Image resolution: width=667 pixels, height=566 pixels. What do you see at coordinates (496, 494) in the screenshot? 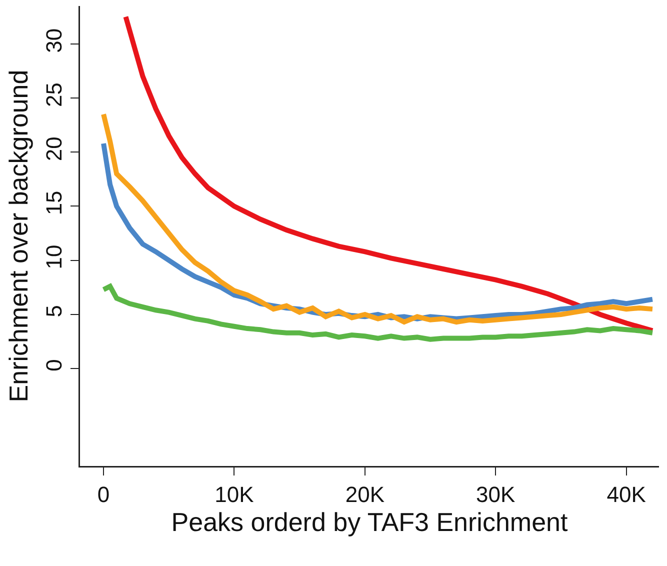
I see `x-tick-label: 30K` at bounding box center [496, 494].